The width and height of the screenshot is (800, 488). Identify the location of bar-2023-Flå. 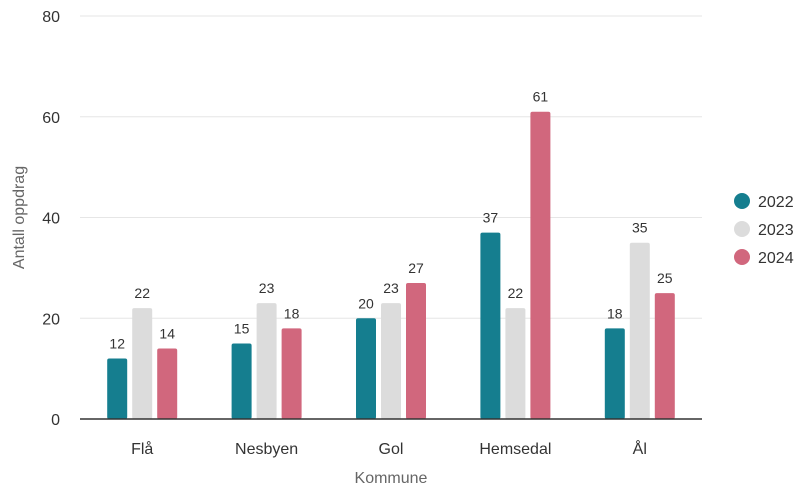
(142, 363).